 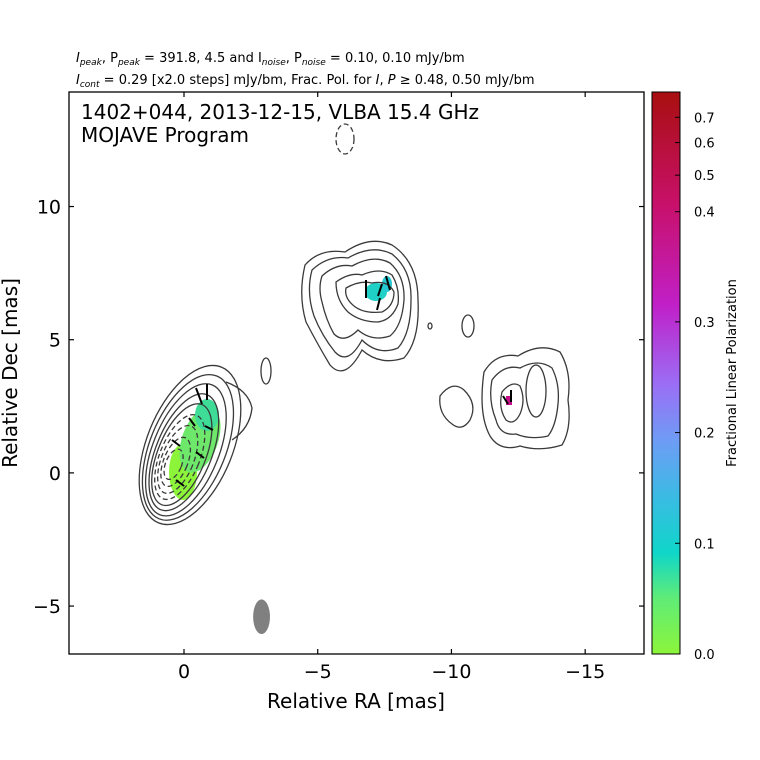 I want to click on x-tick-label: 0, so click(x=184, y=672).